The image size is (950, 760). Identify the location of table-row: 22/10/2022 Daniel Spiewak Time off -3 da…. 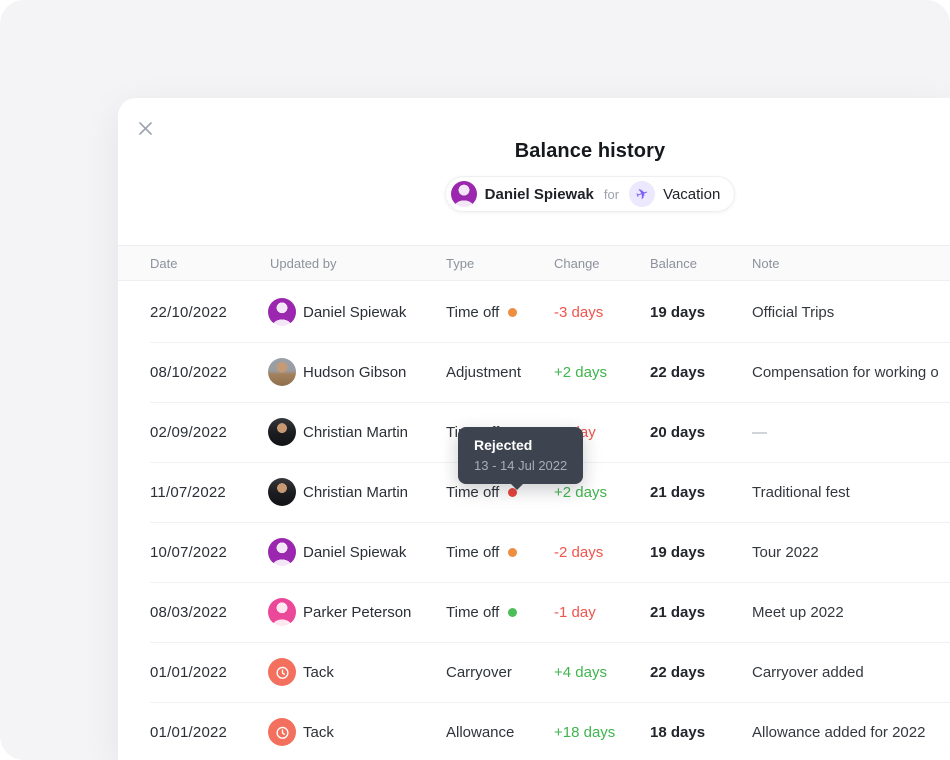
(534, 312).